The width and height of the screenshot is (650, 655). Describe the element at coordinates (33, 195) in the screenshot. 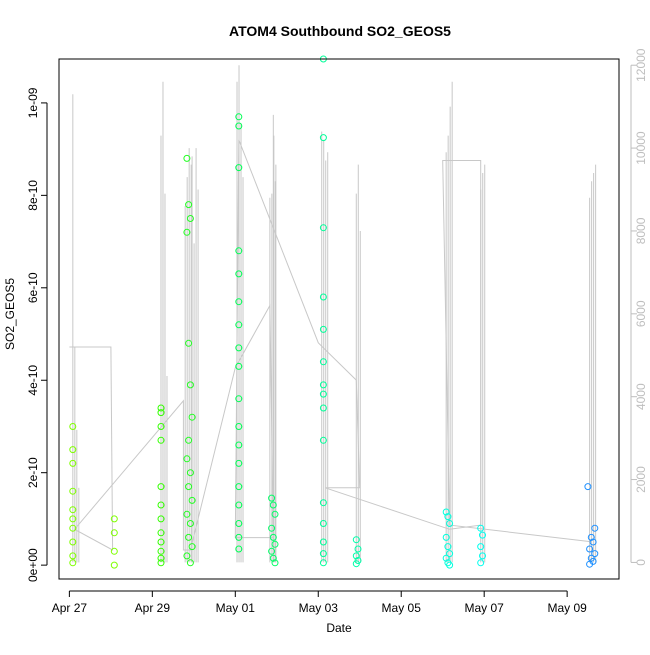

I see `y-left-tick-label: 8e-10` at that location.